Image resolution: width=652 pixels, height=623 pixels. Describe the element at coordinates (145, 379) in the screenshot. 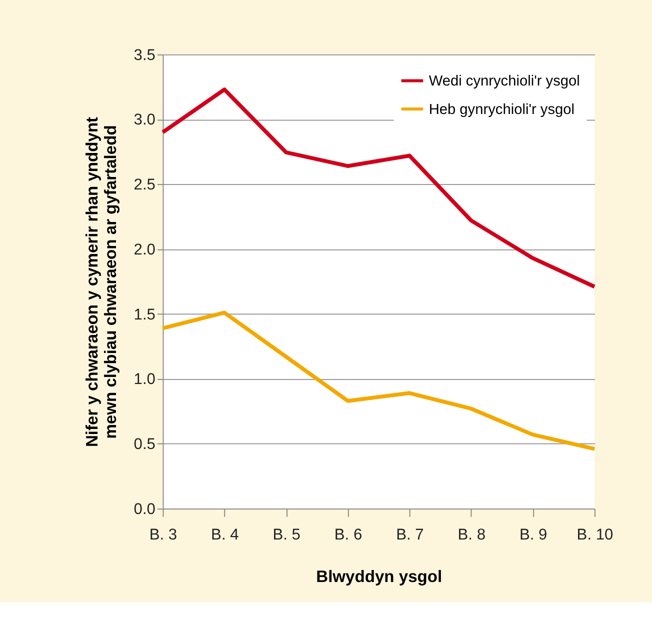

I see `y-tick-label: 1.0` at that location.